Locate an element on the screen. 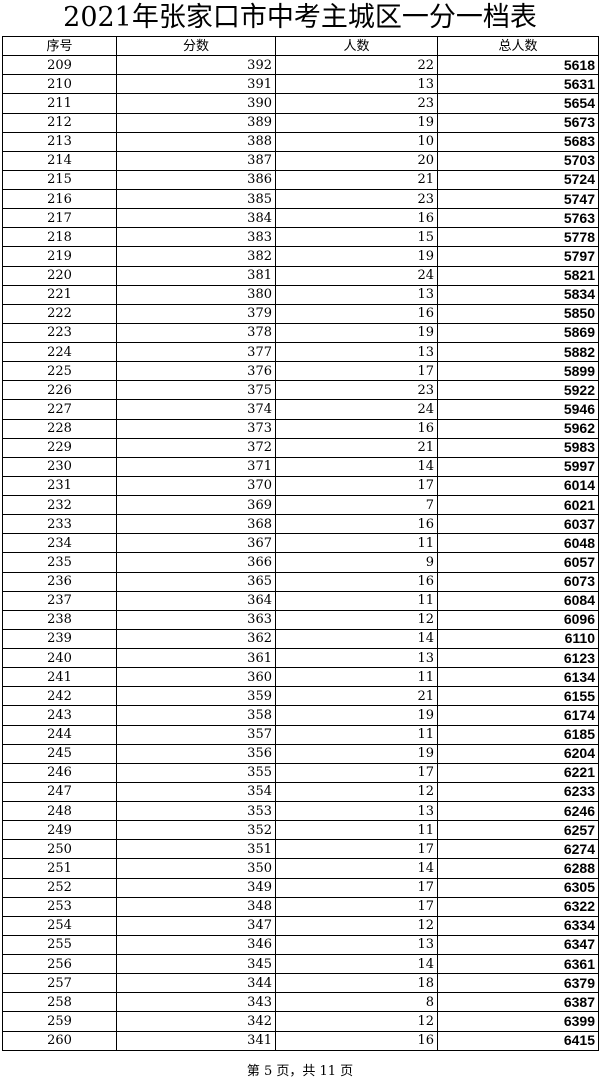 This screenshot has width=600, height=1080. cell-count: 12 is located at coordinates (356, 1021).